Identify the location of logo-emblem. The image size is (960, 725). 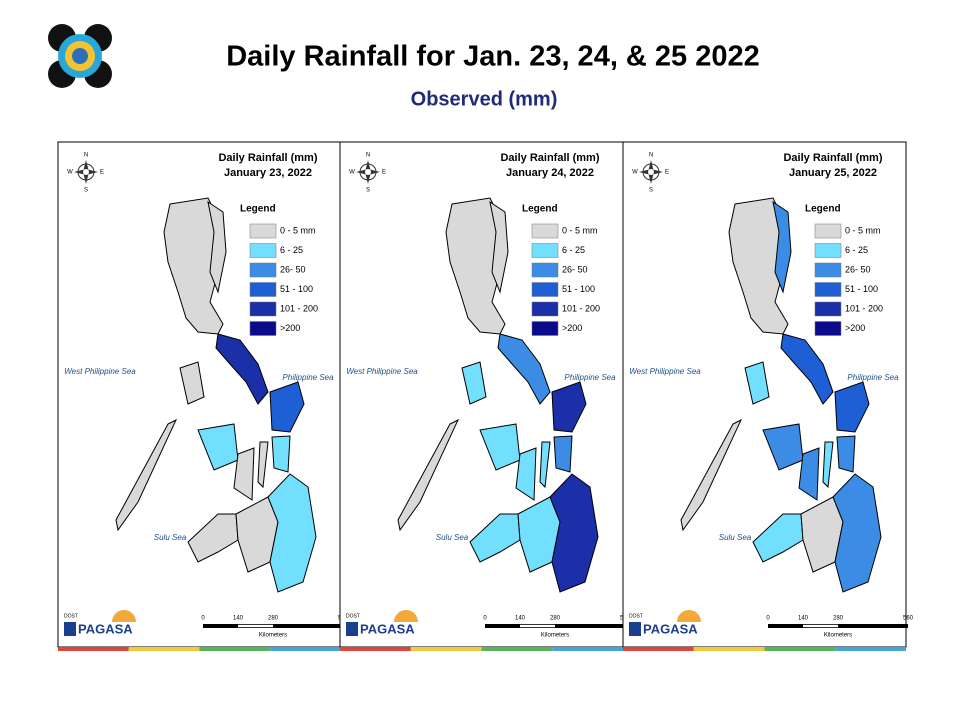
(70, 629).